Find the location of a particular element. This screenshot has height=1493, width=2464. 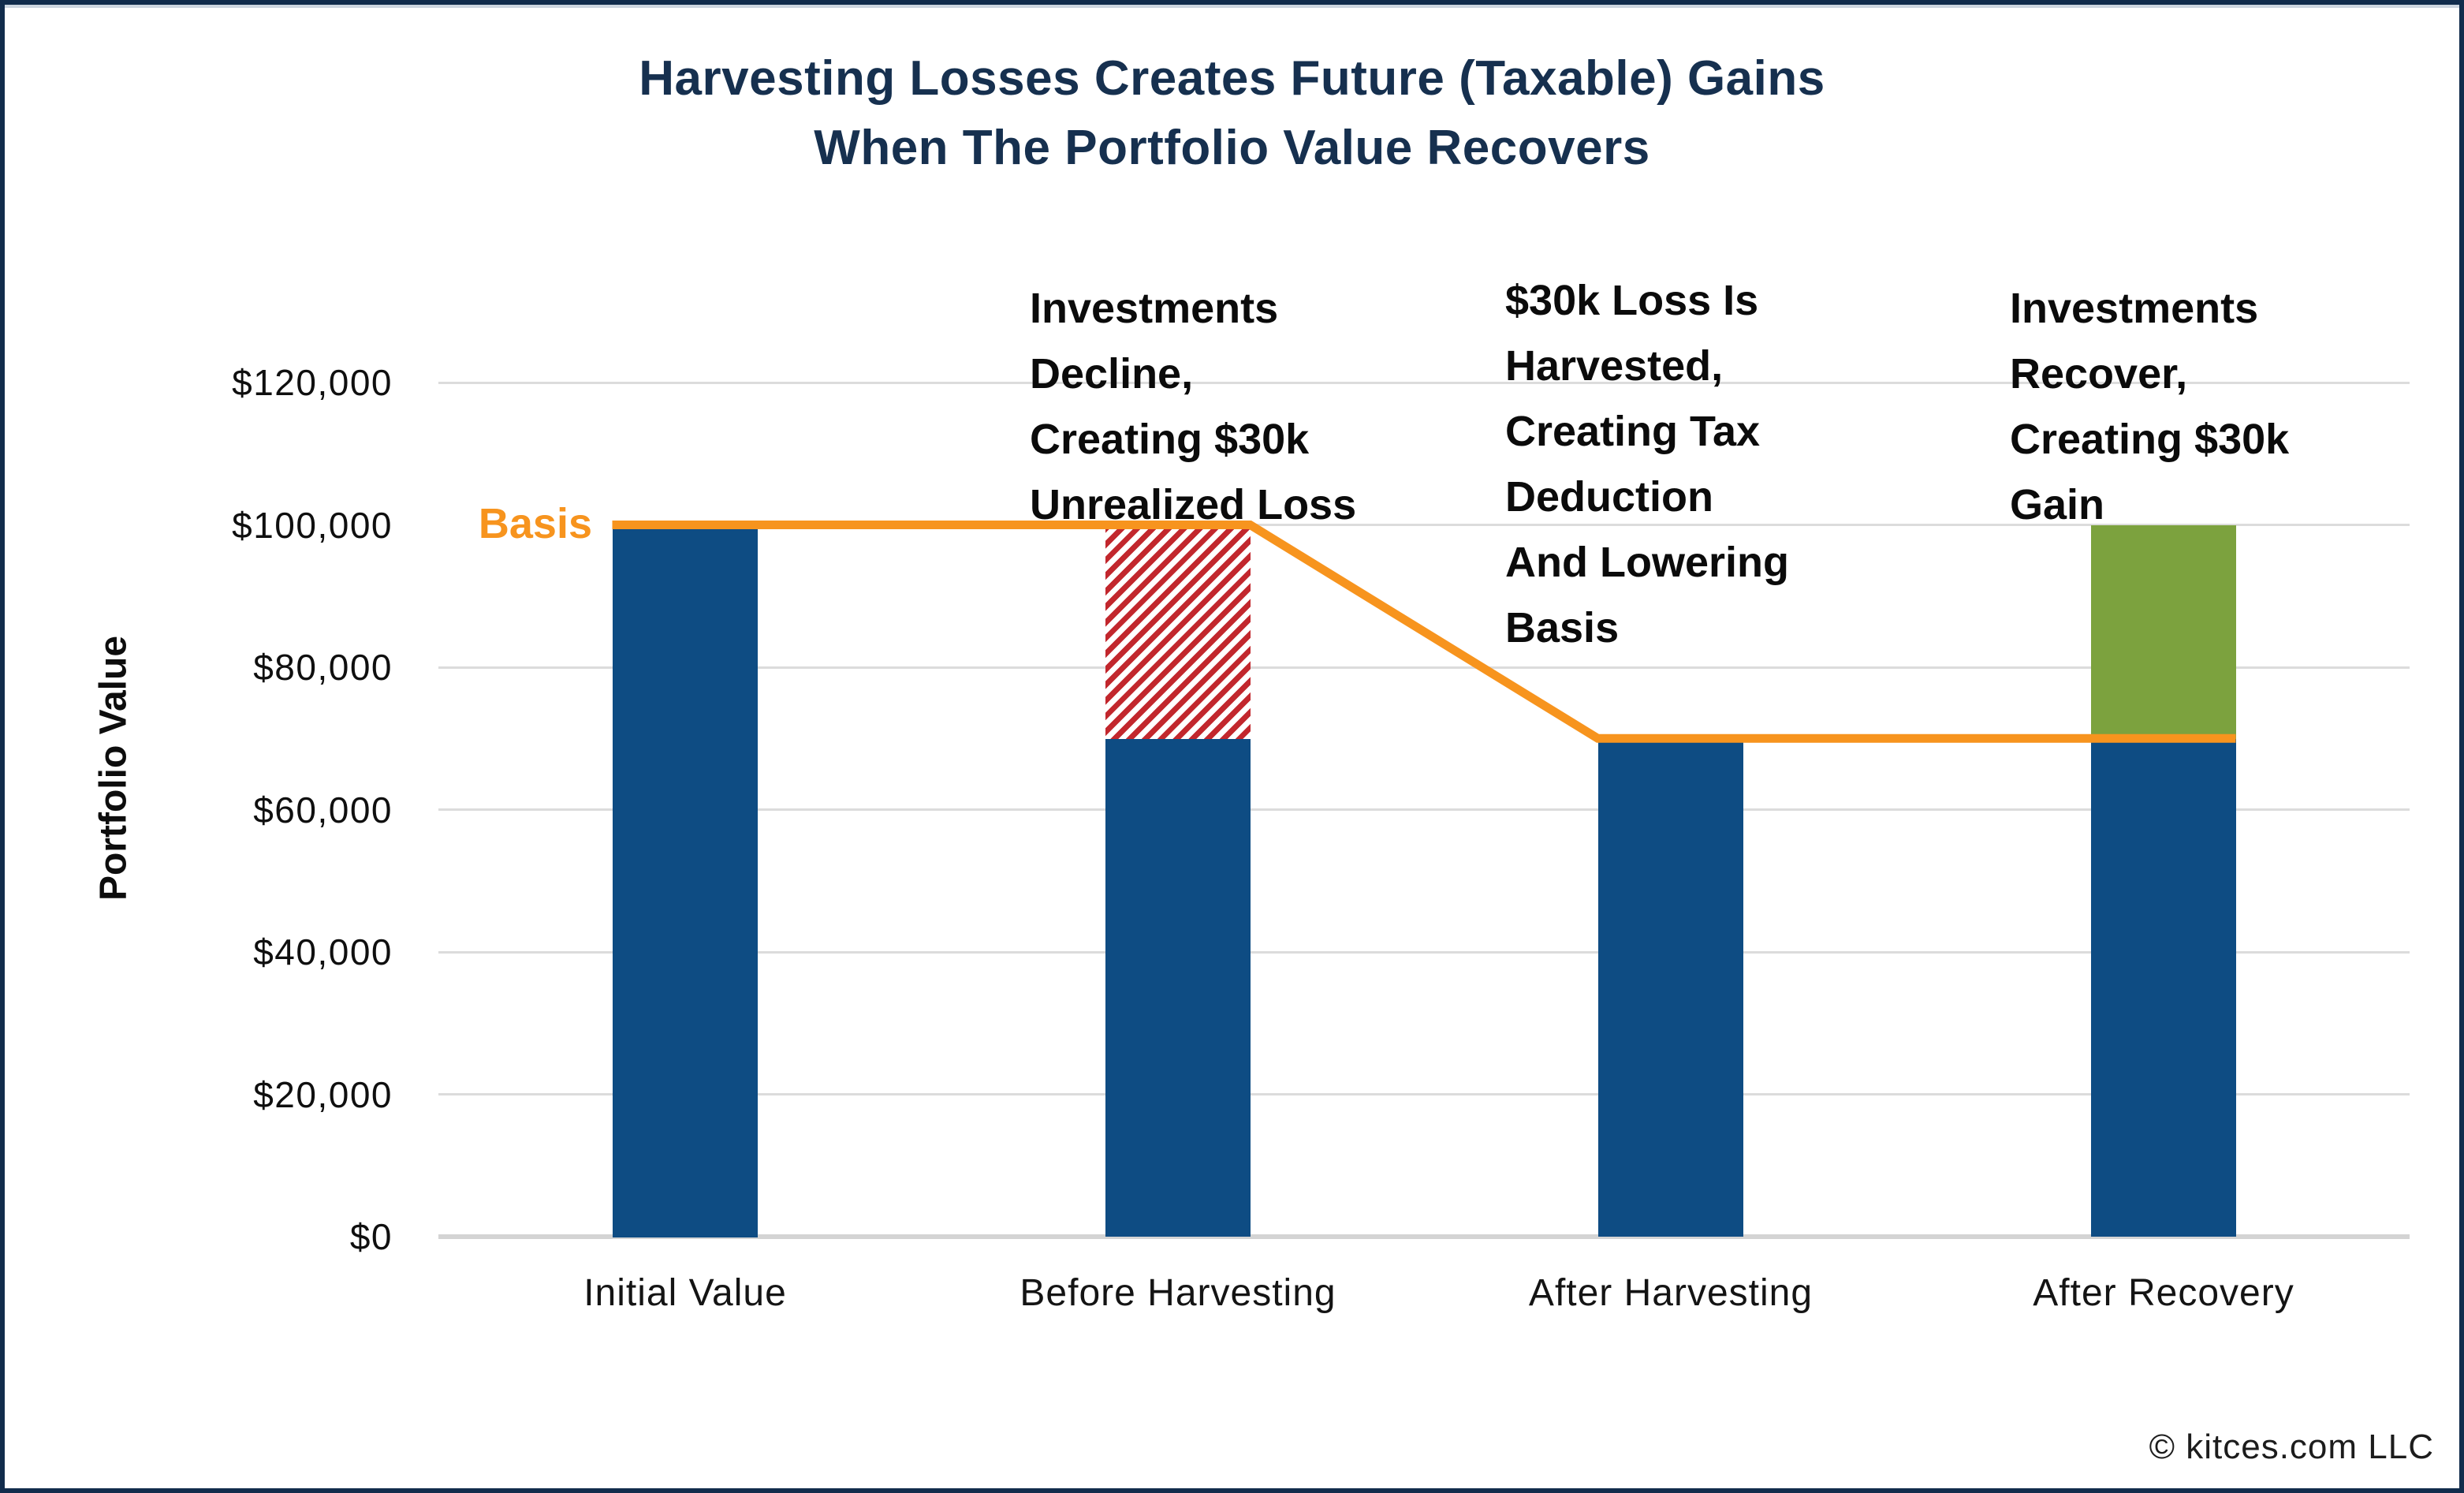

annotation-recover: Investments Recover, Creating $30k Gain is located at coordinates (2150, 406).